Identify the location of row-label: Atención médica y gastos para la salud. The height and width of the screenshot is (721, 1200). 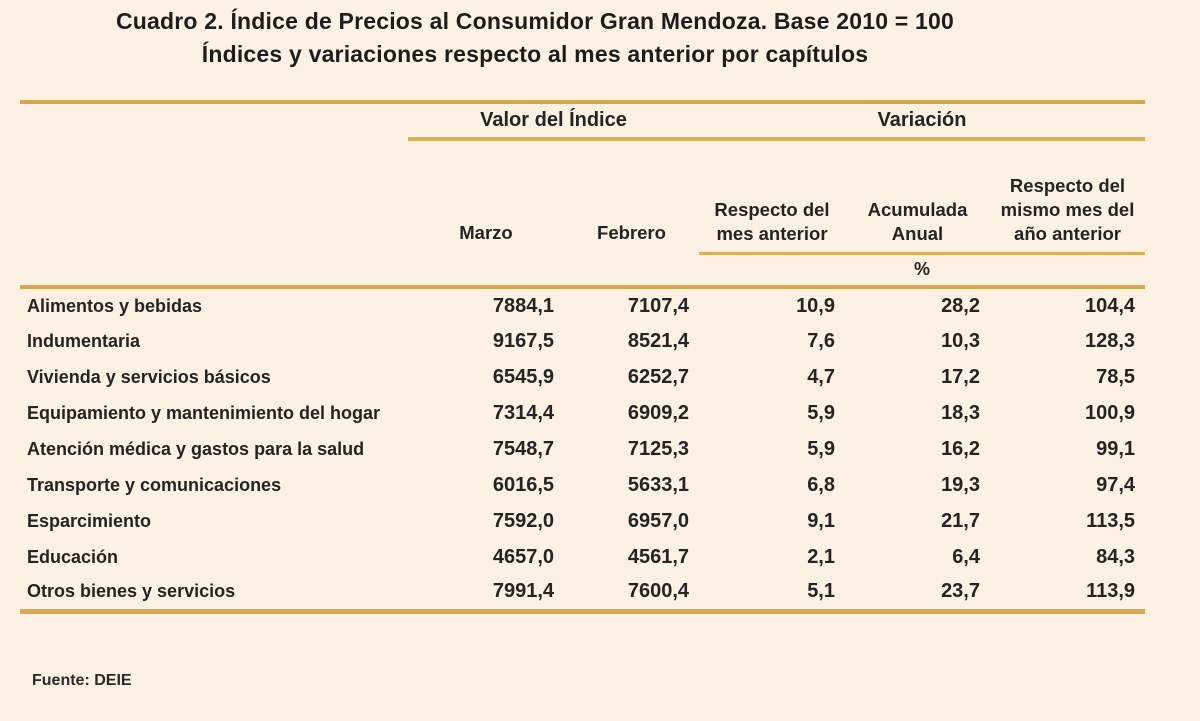
(196, 448).